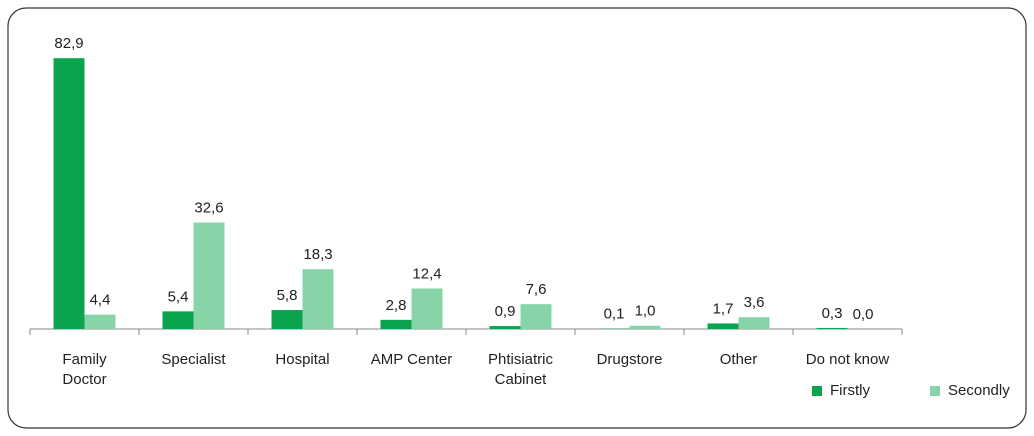 The width and height of the screenshot is (1034, 436). What do you see at coordinates (832, 313) in the screenshot?
I see `value-label: 0,3` at bounding box center [832, 313].